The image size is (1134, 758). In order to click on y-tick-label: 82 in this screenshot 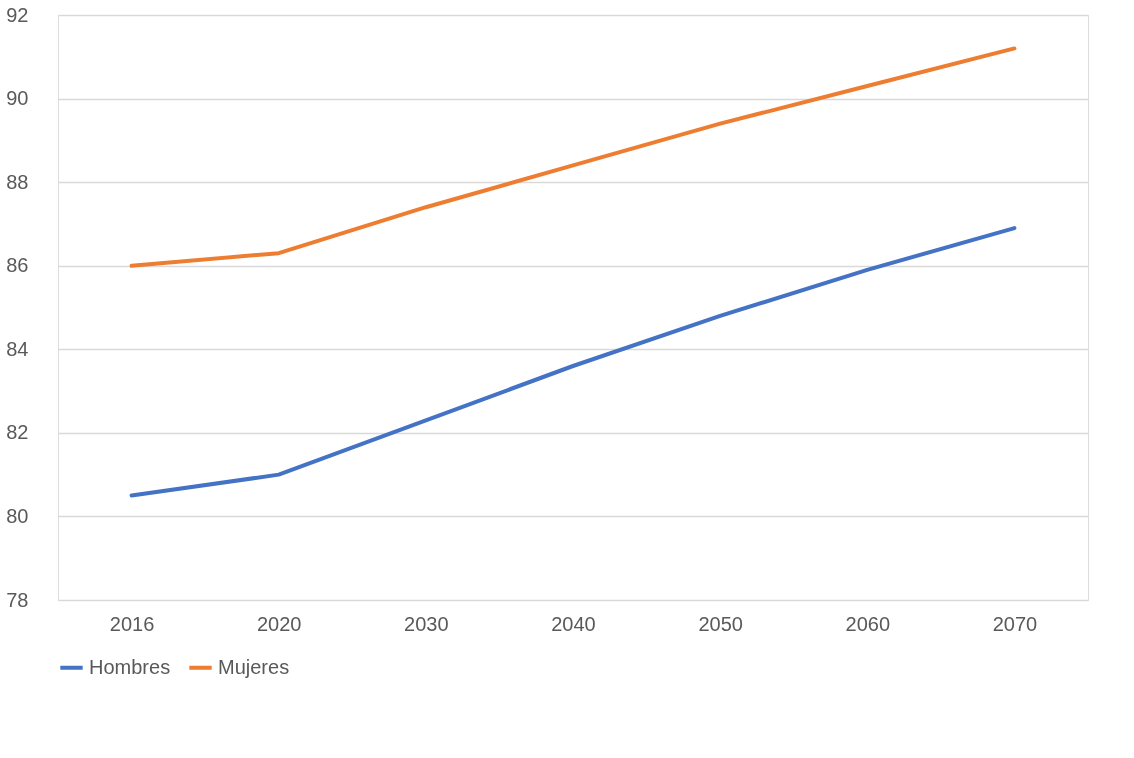, I will do `click(17, 432)`.